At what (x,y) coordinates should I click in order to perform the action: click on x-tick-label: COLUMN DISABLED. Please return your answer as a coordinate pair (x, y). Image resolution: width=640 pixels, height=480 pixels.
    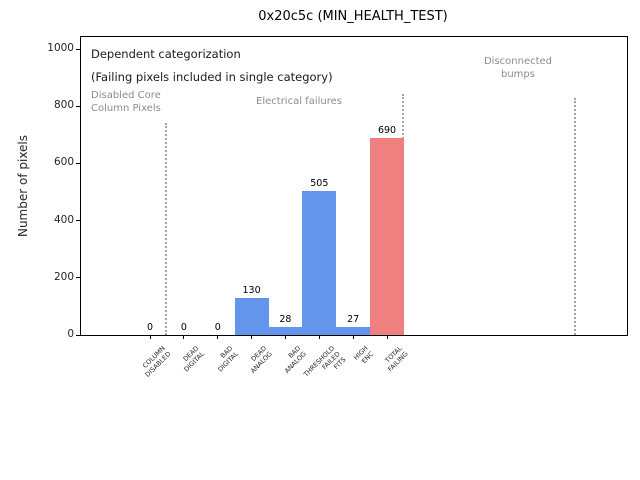
    Looking at the image, I should click on (157, 361).